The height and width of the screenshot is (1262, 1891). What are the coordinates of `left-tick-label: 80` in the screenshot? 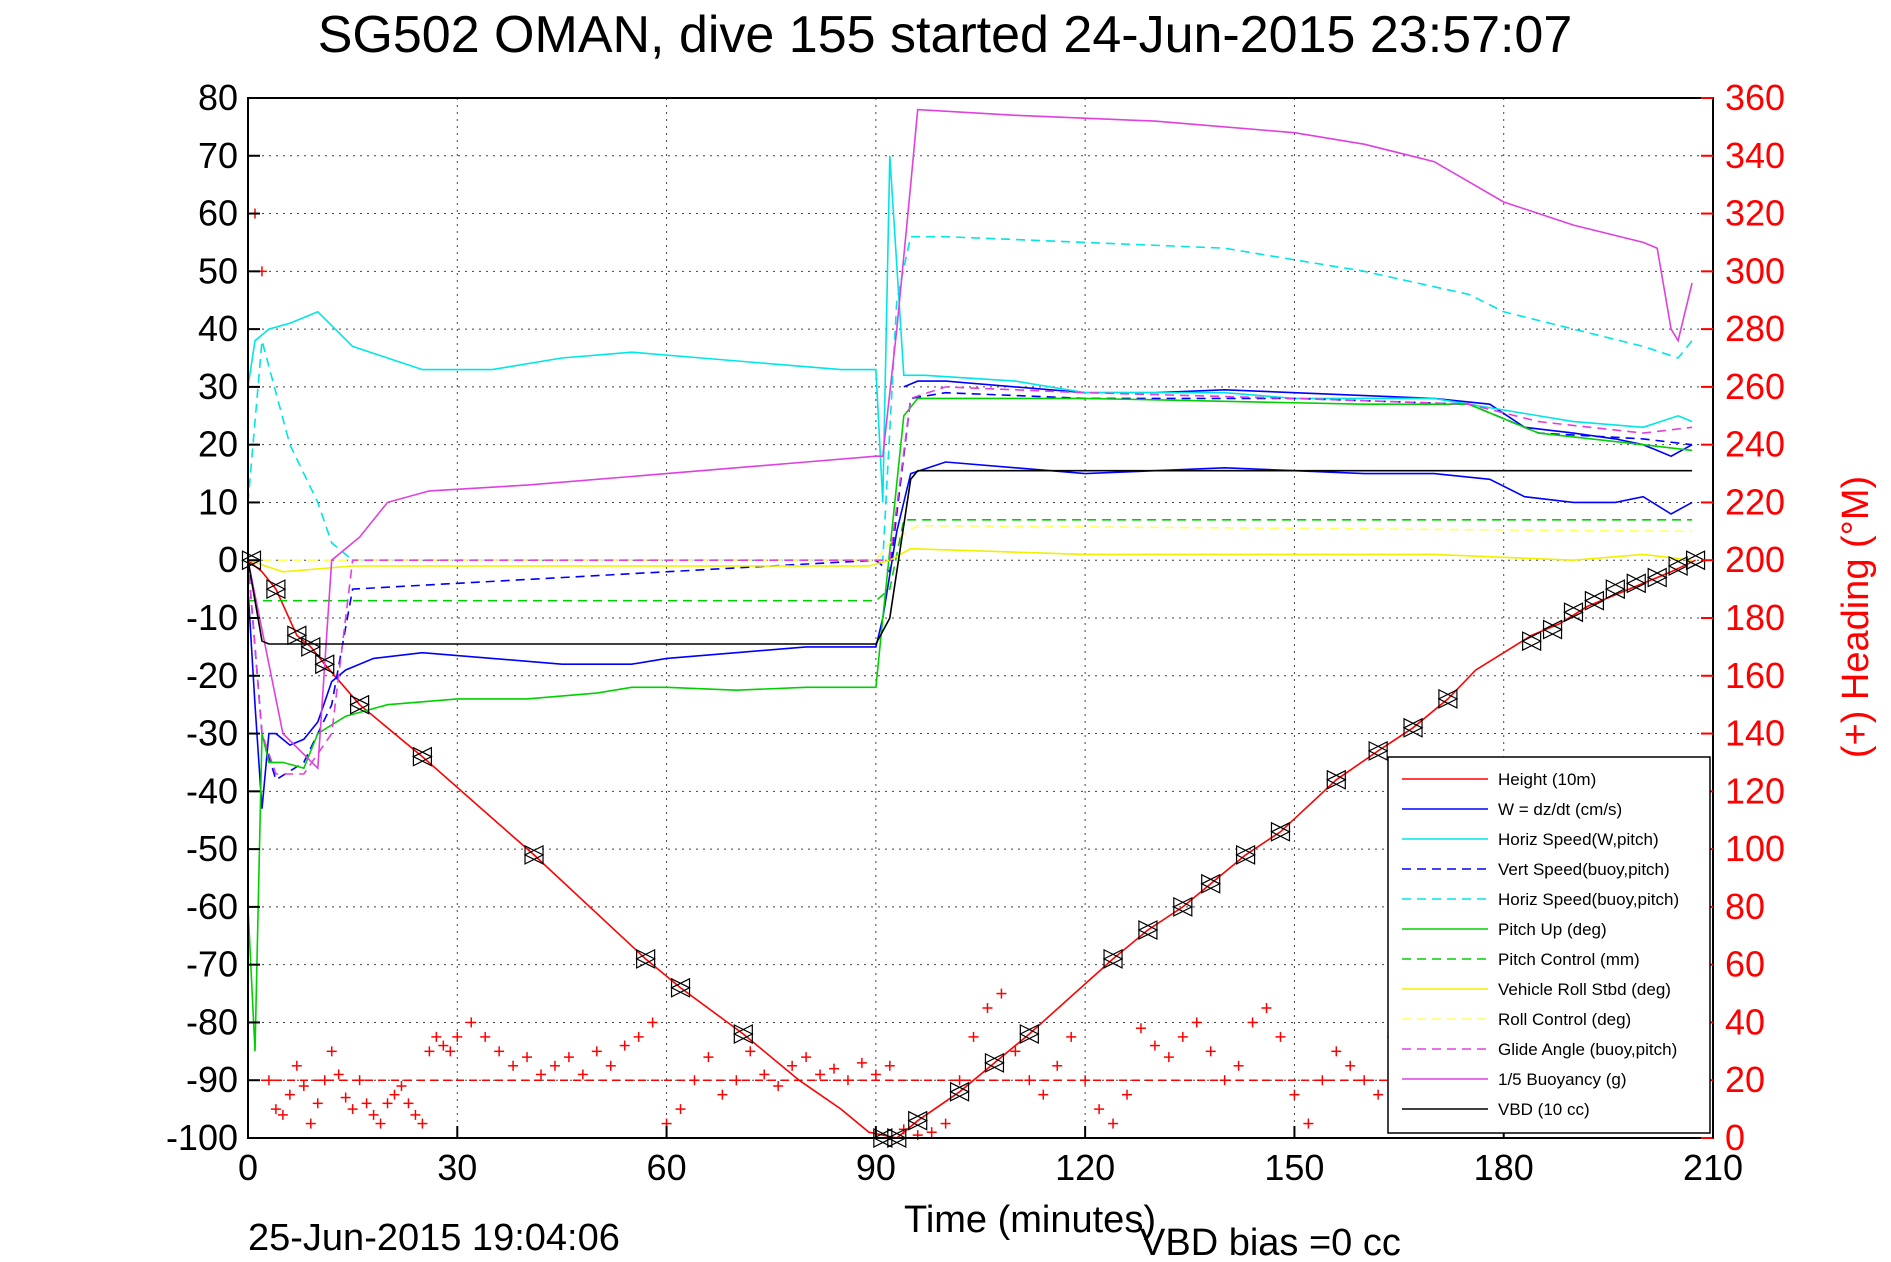 It's located at (218, 97).